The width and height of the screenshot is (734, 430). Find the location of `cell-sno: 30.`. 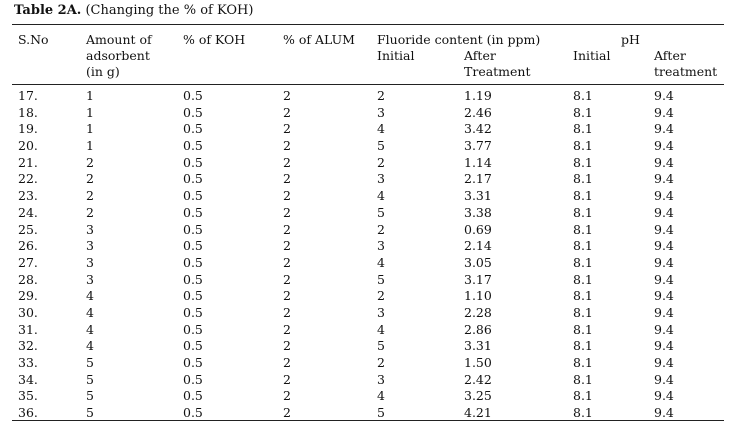

cell-sno: 30. is located at coordinates (28, 312).